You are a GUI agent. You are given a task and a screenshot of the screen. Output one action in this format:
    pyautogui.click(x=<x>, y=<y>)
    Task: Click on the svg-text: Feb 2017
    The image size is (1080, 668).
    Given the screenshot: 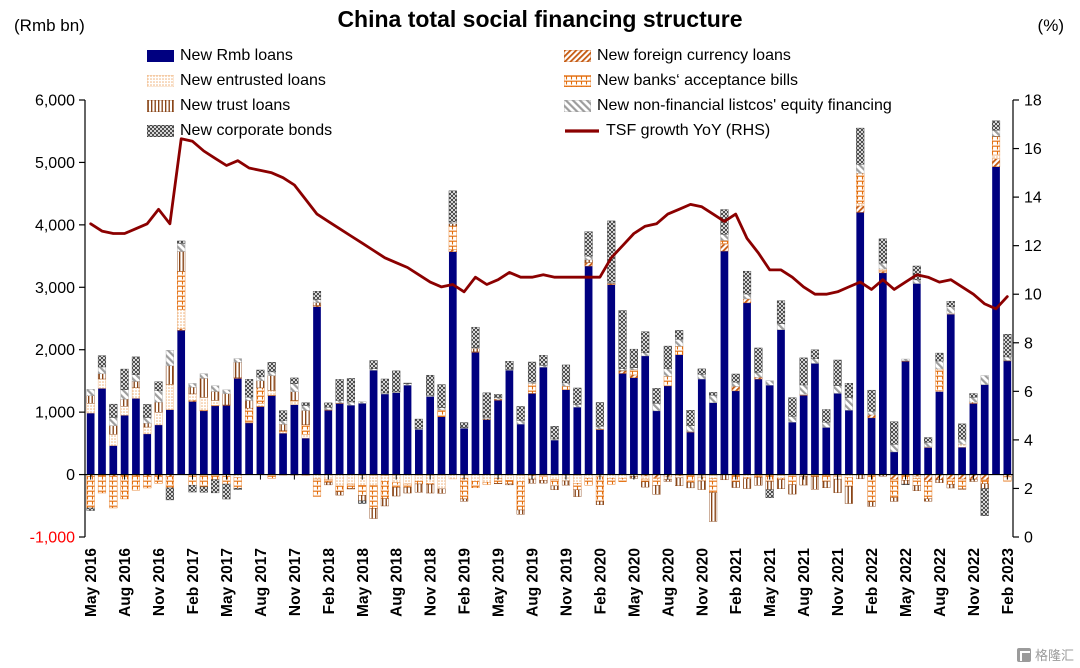 What is the action you would take?
    pyautogui.click(x=193, y=581)
    